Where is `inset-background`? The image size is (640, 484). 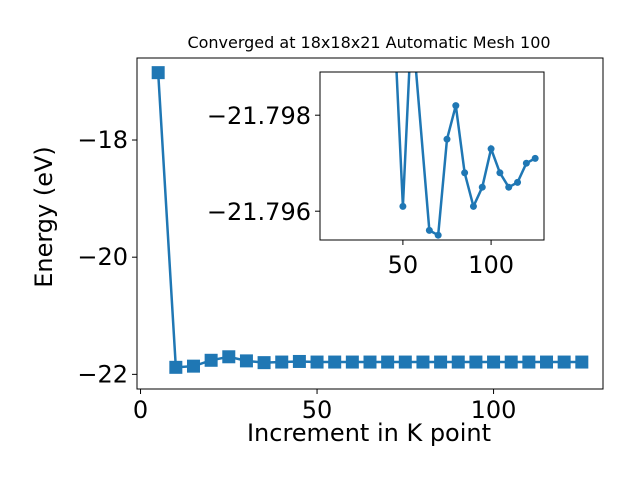
inset-background is located at coordinates (432, 156).